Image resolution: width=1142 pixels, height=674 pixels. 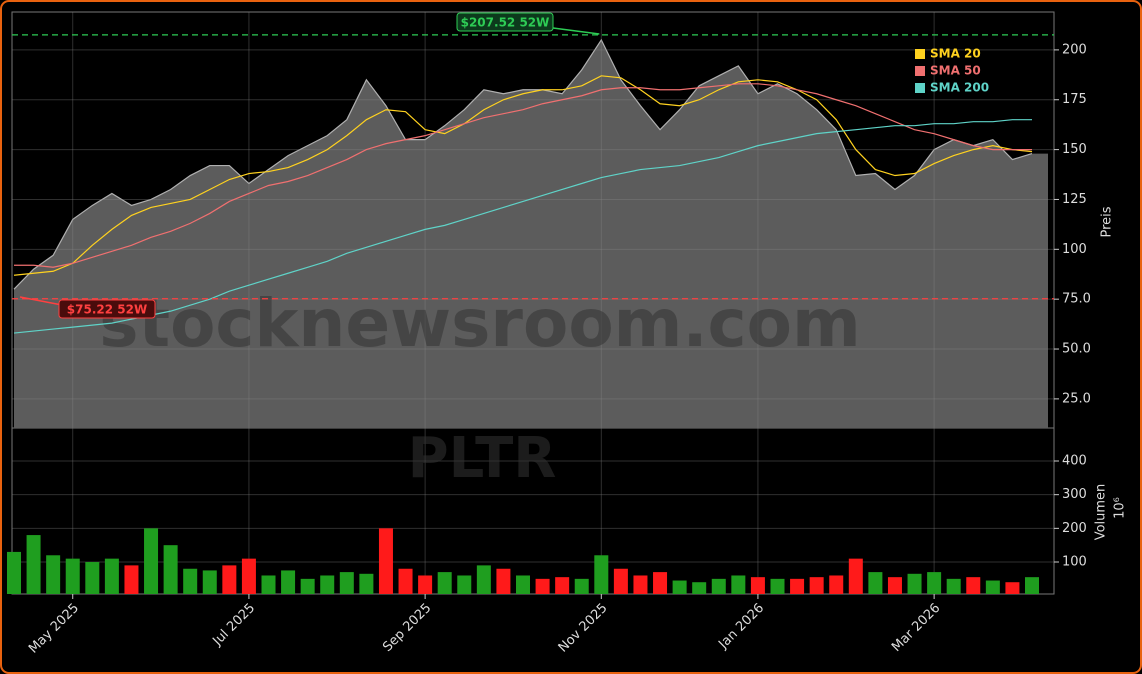 I want to click on y2-tick-label: 400, so click(x=1074, y=460).